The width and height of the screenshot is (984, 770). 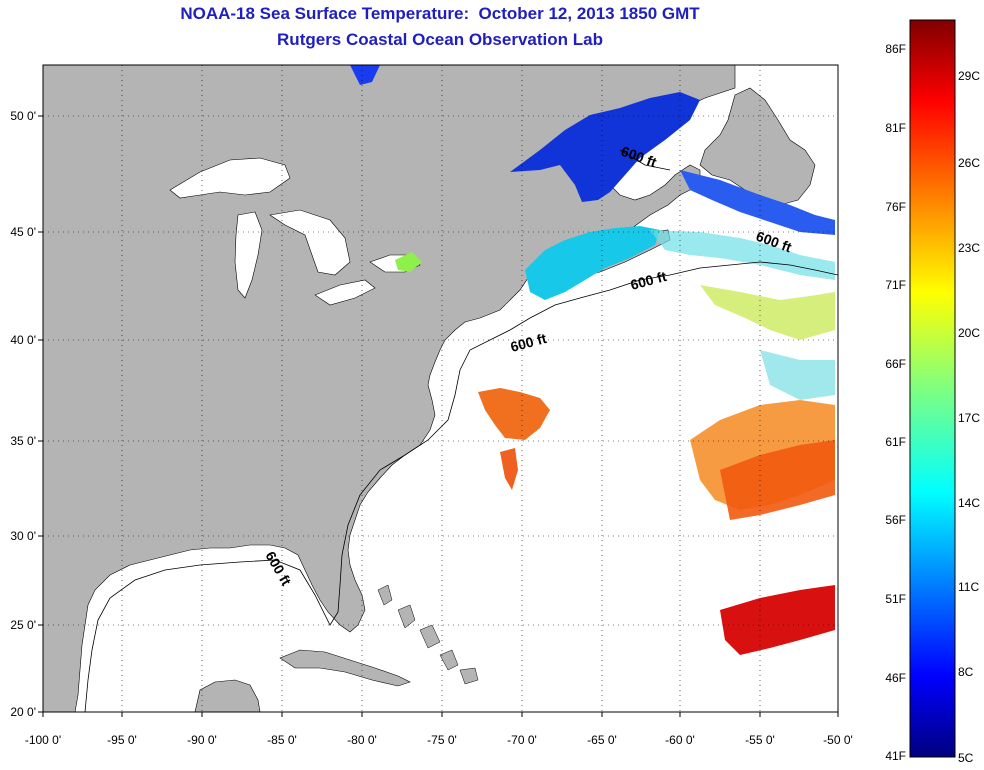 I want to click on sst-gulf-stream-core, so click(x=777, y=480).